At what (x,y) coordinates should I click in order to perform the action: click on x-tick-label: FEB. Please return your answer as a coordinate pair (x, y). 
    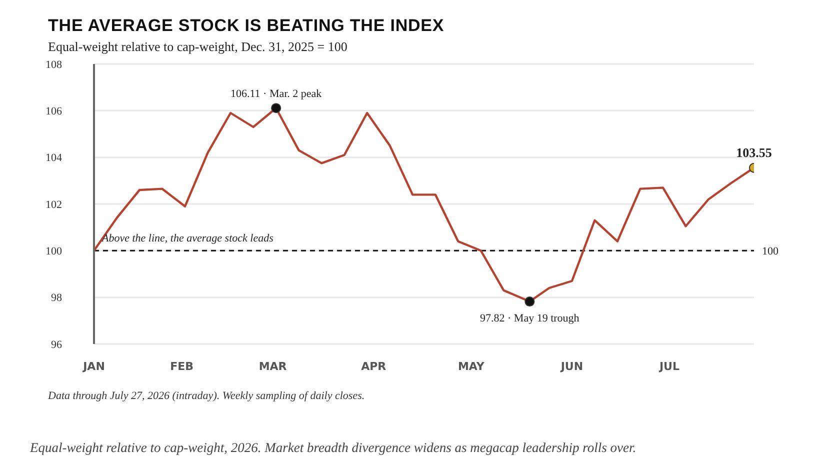
    Looking at the image, I should click on (182, 366).